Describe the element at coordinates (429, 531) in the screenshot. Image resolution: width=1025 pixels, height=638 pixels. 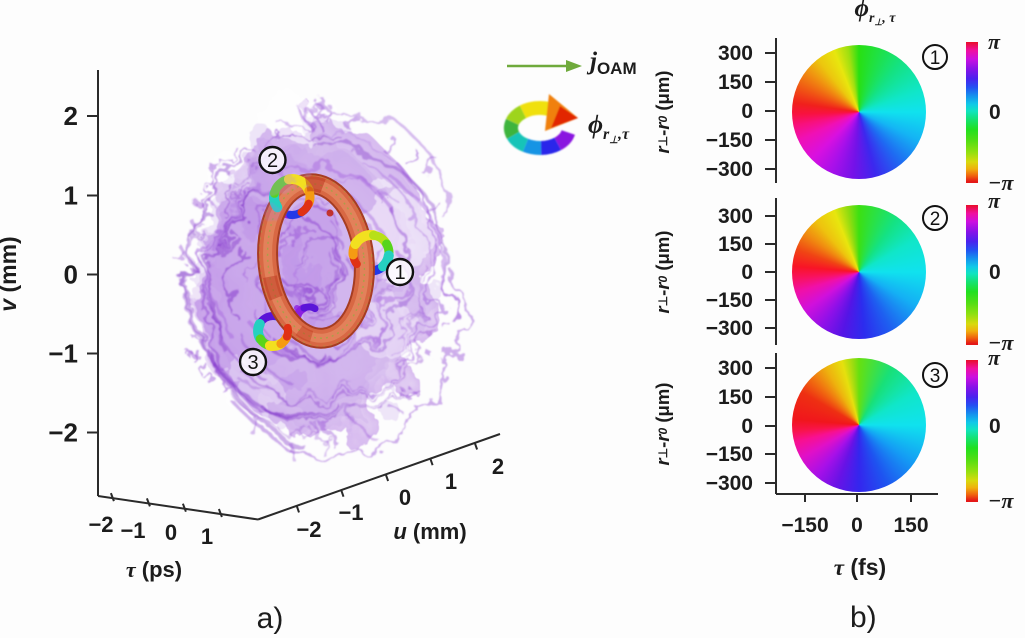
I see `svg-text: u (mm)` at that location.